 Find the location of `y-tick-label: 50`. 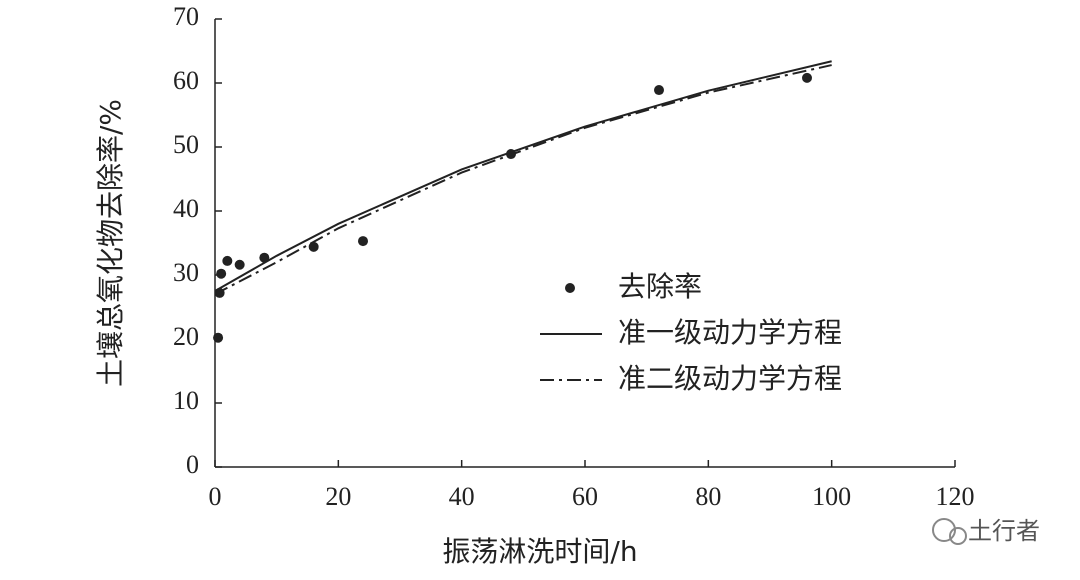

y-tick-label: 50 is located at coordinates (186, 144).